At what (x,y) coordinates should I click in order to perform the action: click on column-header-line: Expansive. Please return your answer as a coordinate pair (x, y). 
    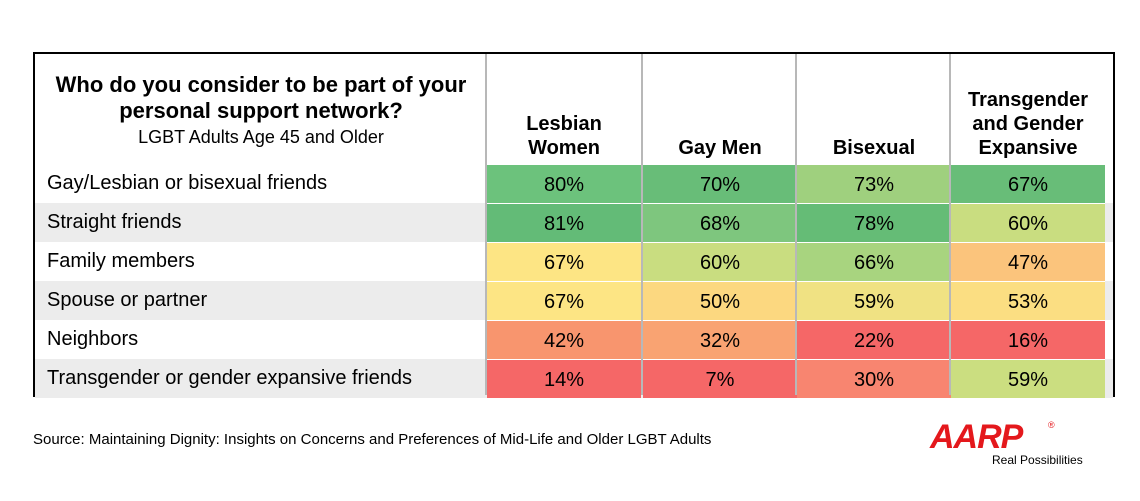
    Looking at the image, I should click on (1028, 148).